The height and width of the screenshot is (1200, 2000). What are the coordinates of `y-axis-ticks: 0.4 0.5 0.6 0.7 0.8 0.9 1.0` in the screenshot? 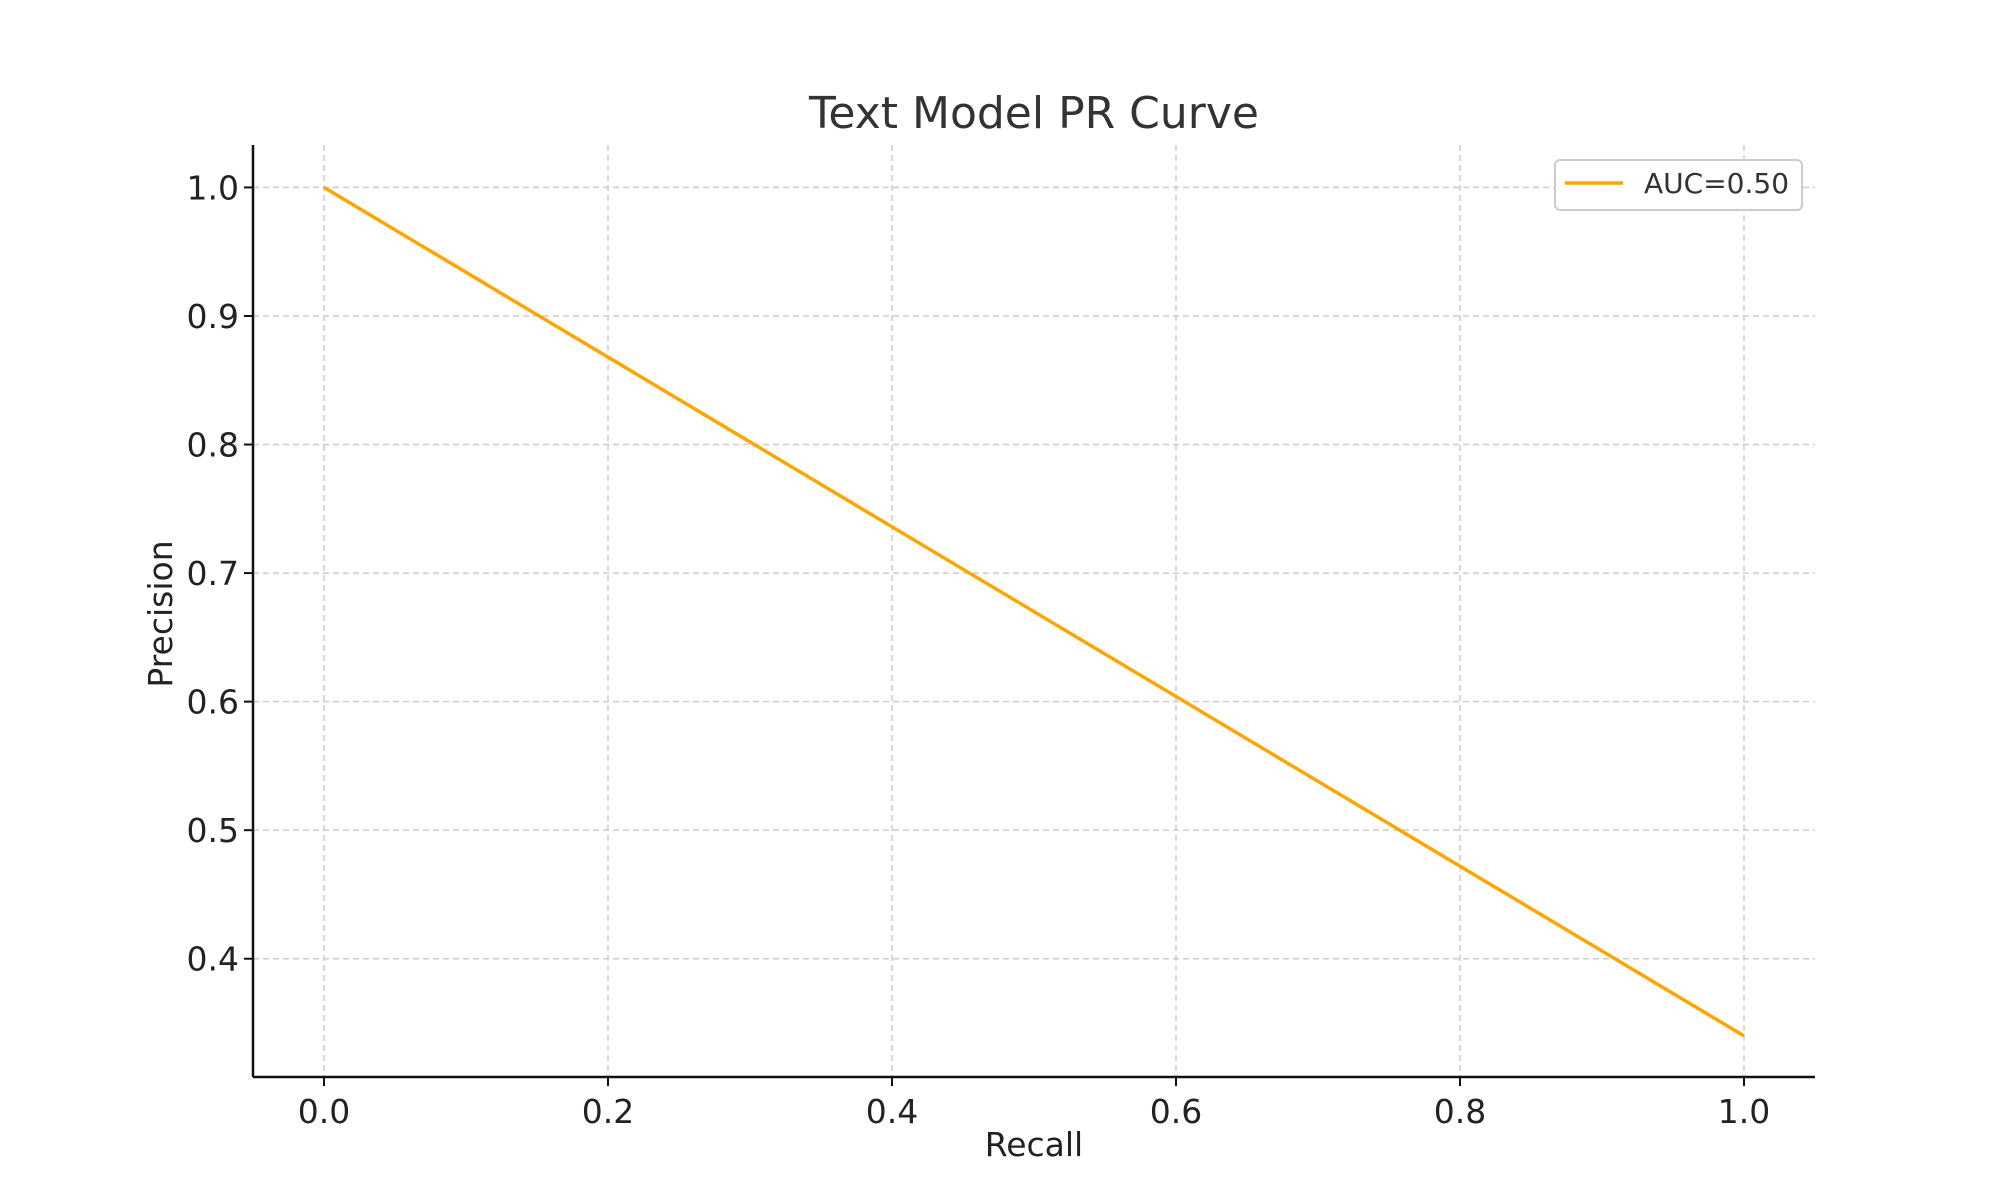 It's located at (220, 573).